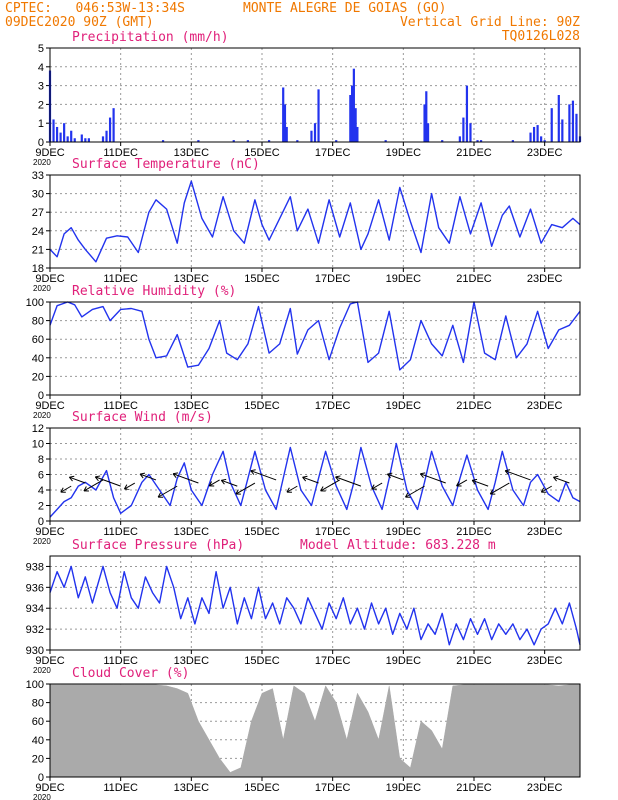 Image resolution: width=618 pixels, height=800 pixels. What do you see at coordinates (262, 406) in the screenshot?
I see `x-tick-label-humidity: 15DEC` at bounding box center [262, 406].